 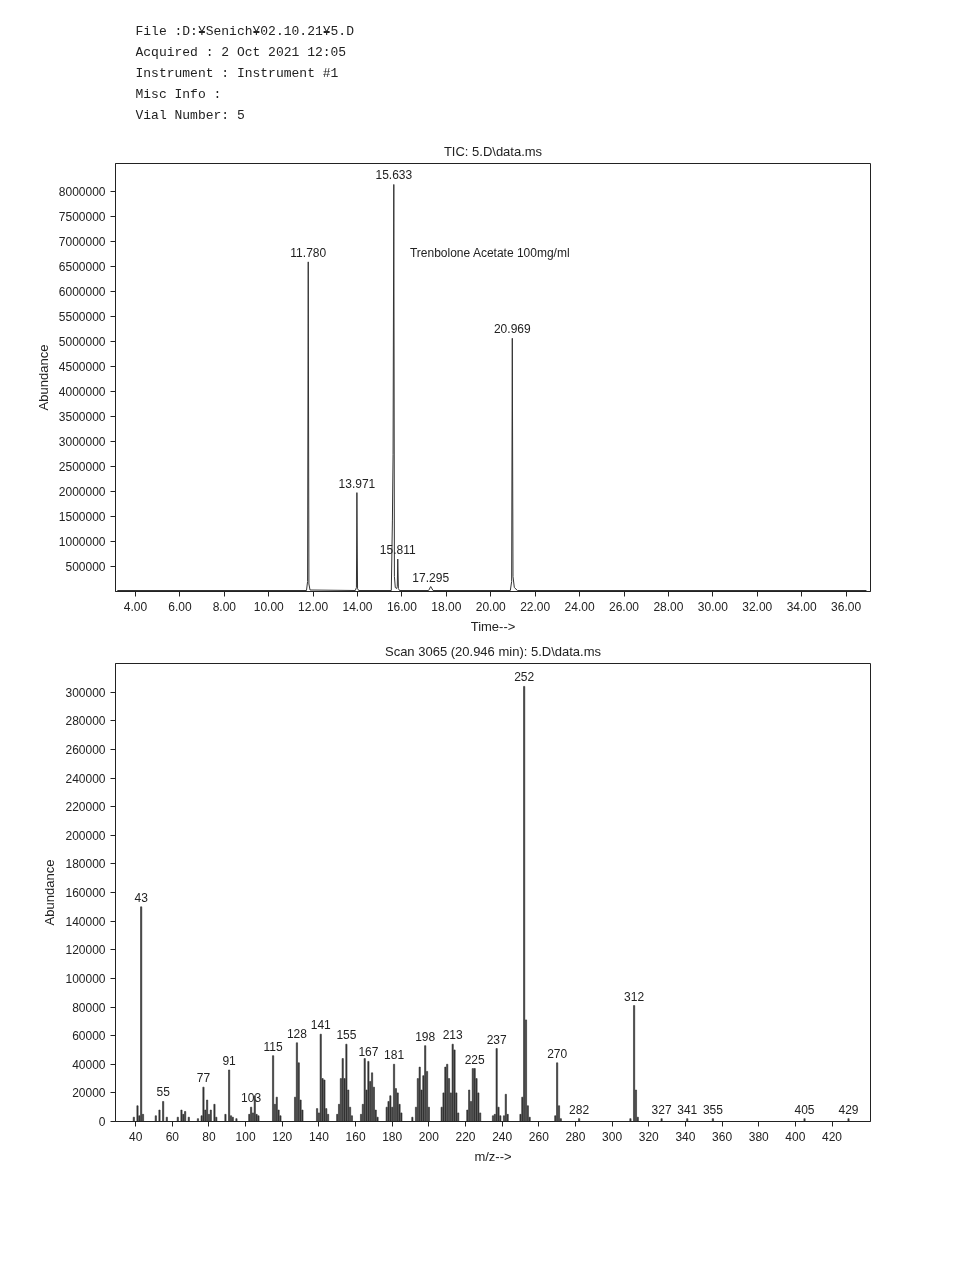 What do you see at coordinates (89, 1007) in the screenshot?
I see `y-tick-label: 80000` at bounding box center [89, 1007].